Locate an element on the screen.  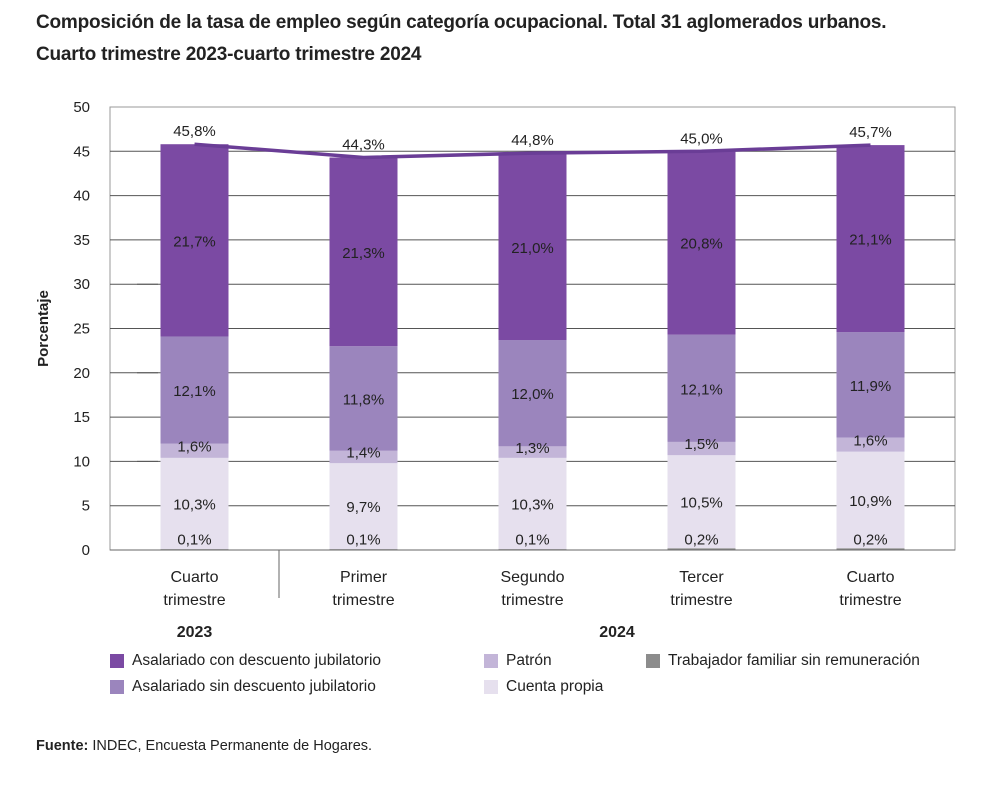
year-group-label: 2023 is located at coordinates (195, 632).